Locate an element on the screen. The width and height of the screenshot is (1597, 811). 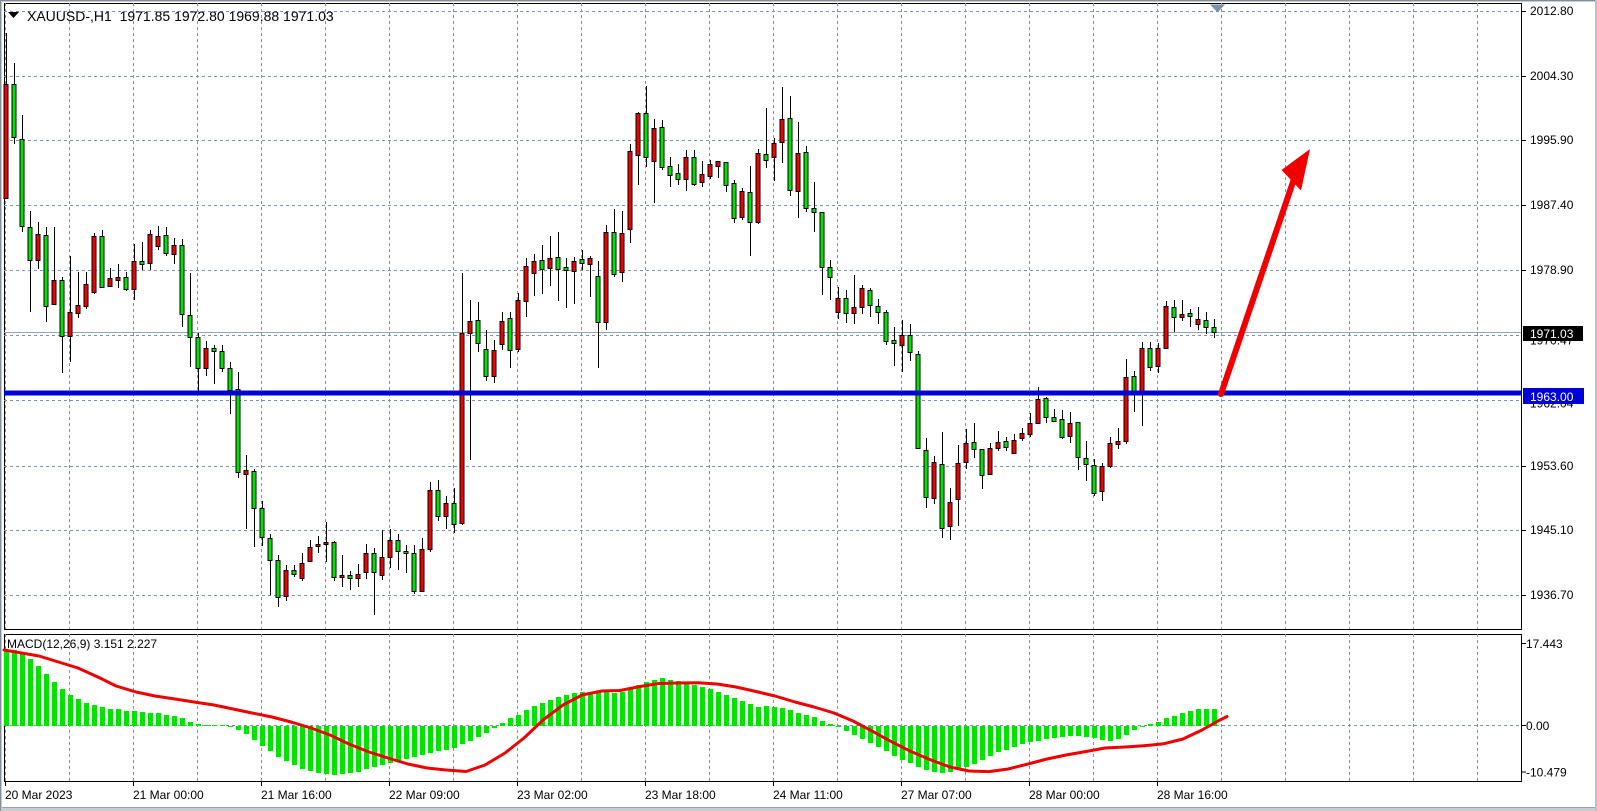
svg-text: 20 Mar 2023 is located at coordinates (39, 795).